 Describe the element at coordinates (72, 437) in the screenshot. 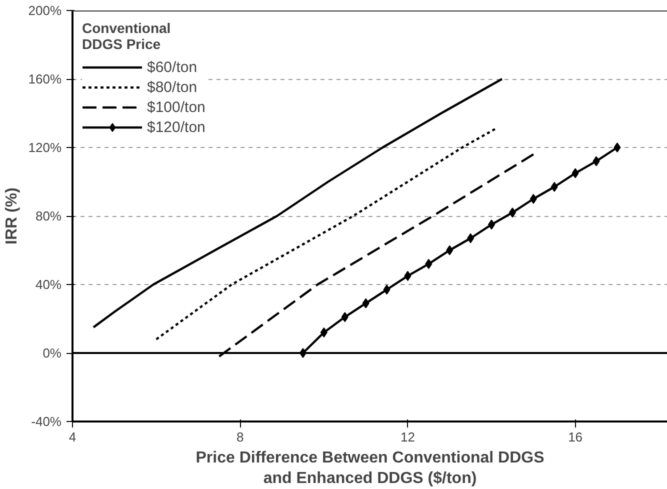

I see `x-tick-label: 4` at that location.